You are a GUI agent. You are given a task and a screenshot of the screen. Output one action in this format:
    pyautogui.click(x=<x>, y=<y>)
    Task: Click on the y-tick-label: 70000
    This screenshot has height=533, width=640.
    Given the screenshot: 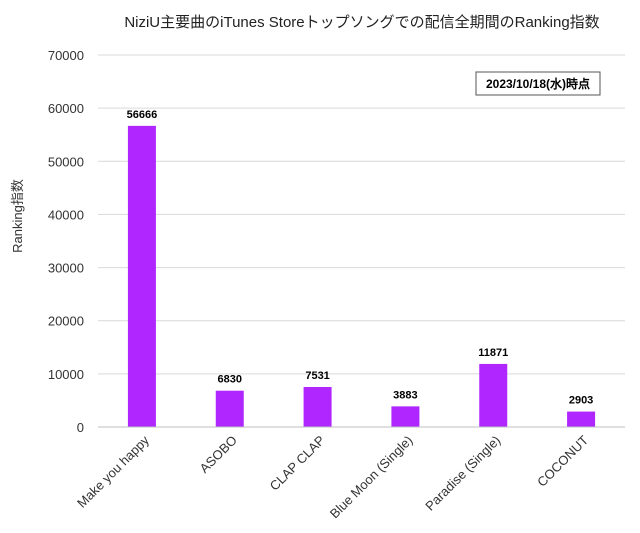 What is the action you would take?
    pyautogui.click(x=66, y=55)
    